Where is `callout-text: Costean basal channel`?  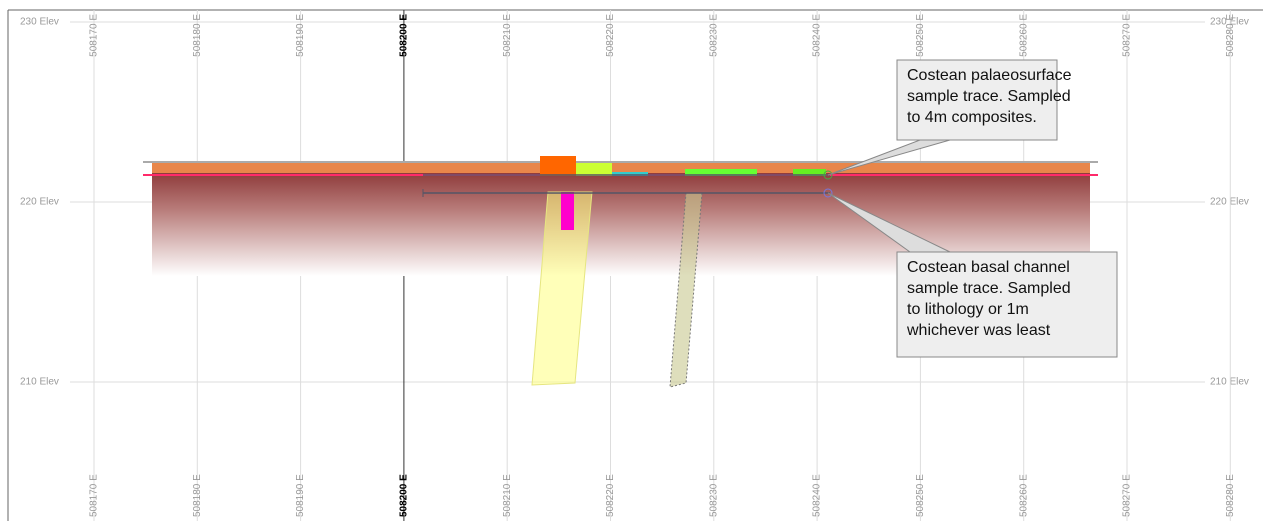 callout-text: Costean basal channel is located at coordinates (988, 267).